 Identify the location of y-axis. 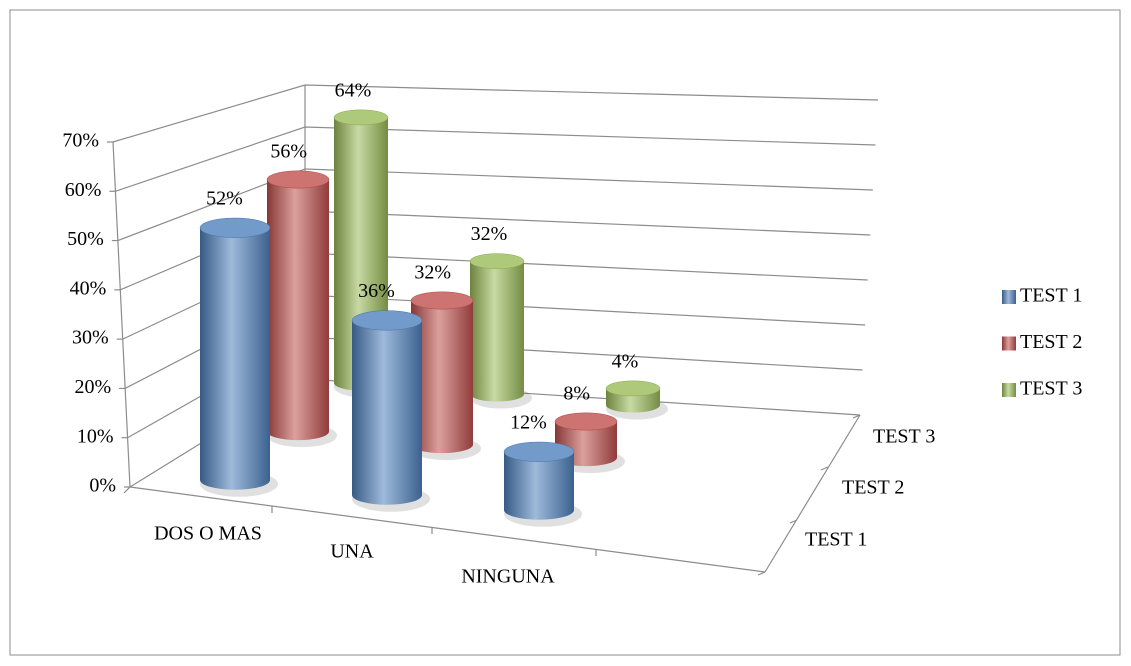
(121, 314).